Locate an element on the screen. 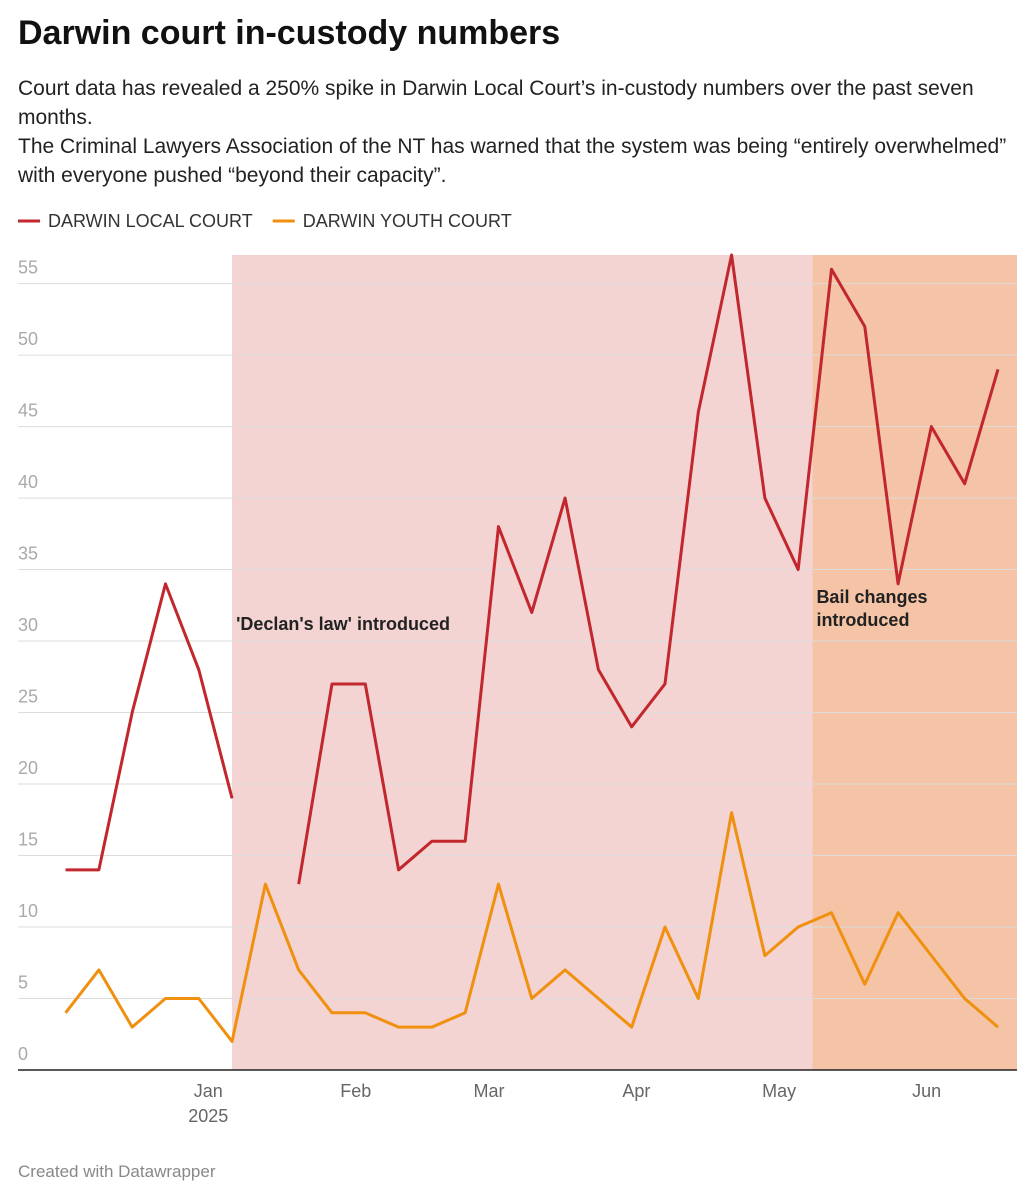 The width and height of the screenshot is (1033, 1200). legend-label: DARWIN LOCAL COURT is located at coordinates (150, 221).